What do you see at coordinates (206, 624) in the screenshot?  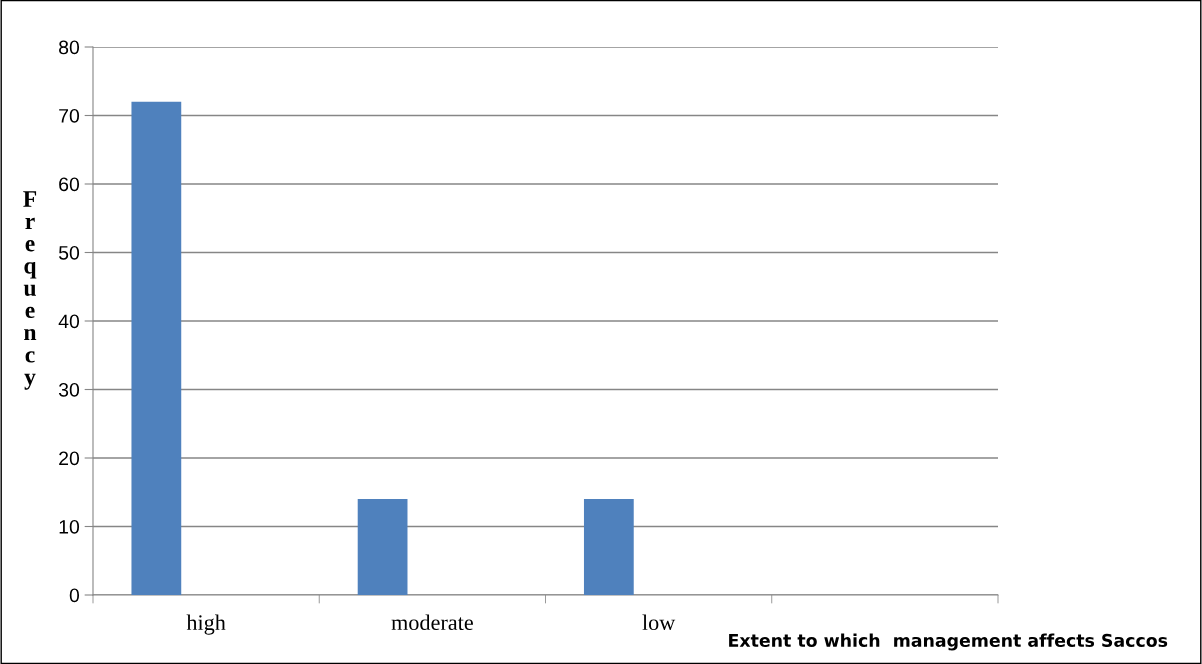 I see `x-tick-label: high` at bounding box center [206, 624].